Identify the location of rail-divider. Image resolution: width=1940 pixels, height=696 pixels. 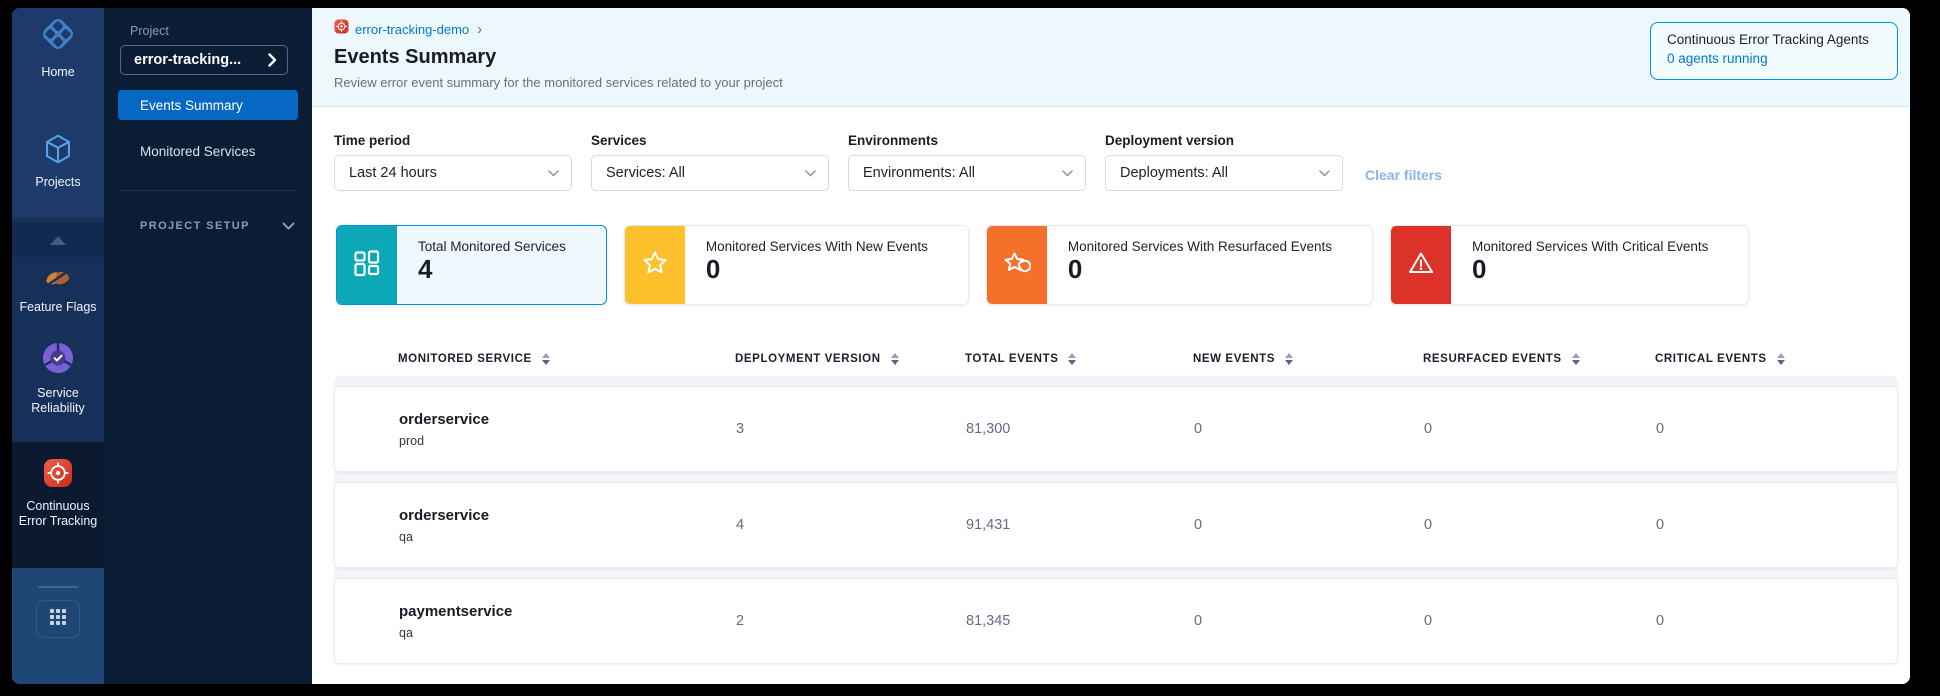
(58, 587).